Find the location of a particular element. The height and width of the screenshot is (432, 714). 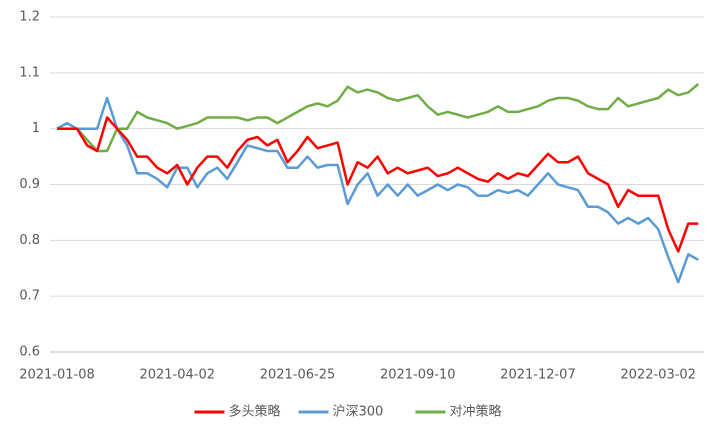

x-tick-label: 2021-04-02 is located at coordinates (177, 375).